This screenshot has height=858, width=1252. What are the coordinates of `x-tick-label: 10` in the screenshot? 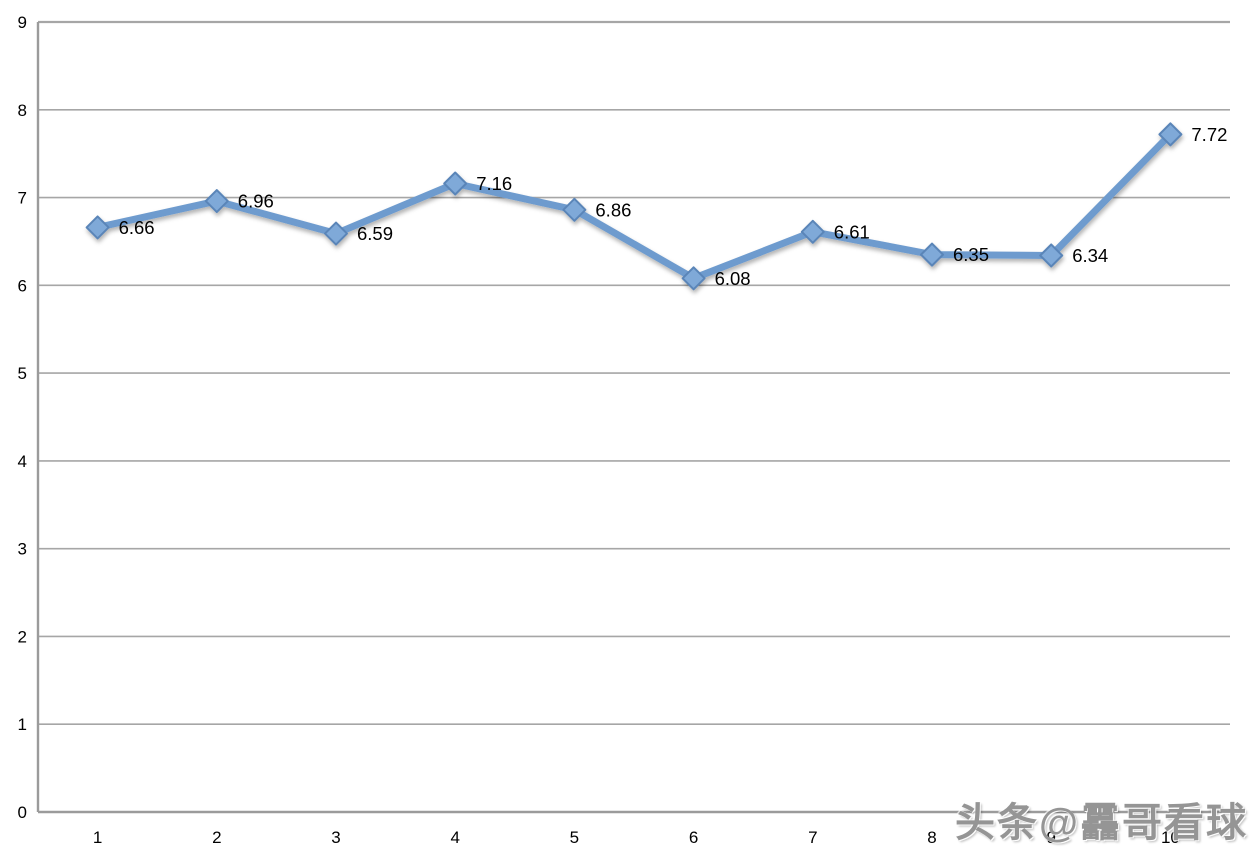 It's located at (1170, 837).